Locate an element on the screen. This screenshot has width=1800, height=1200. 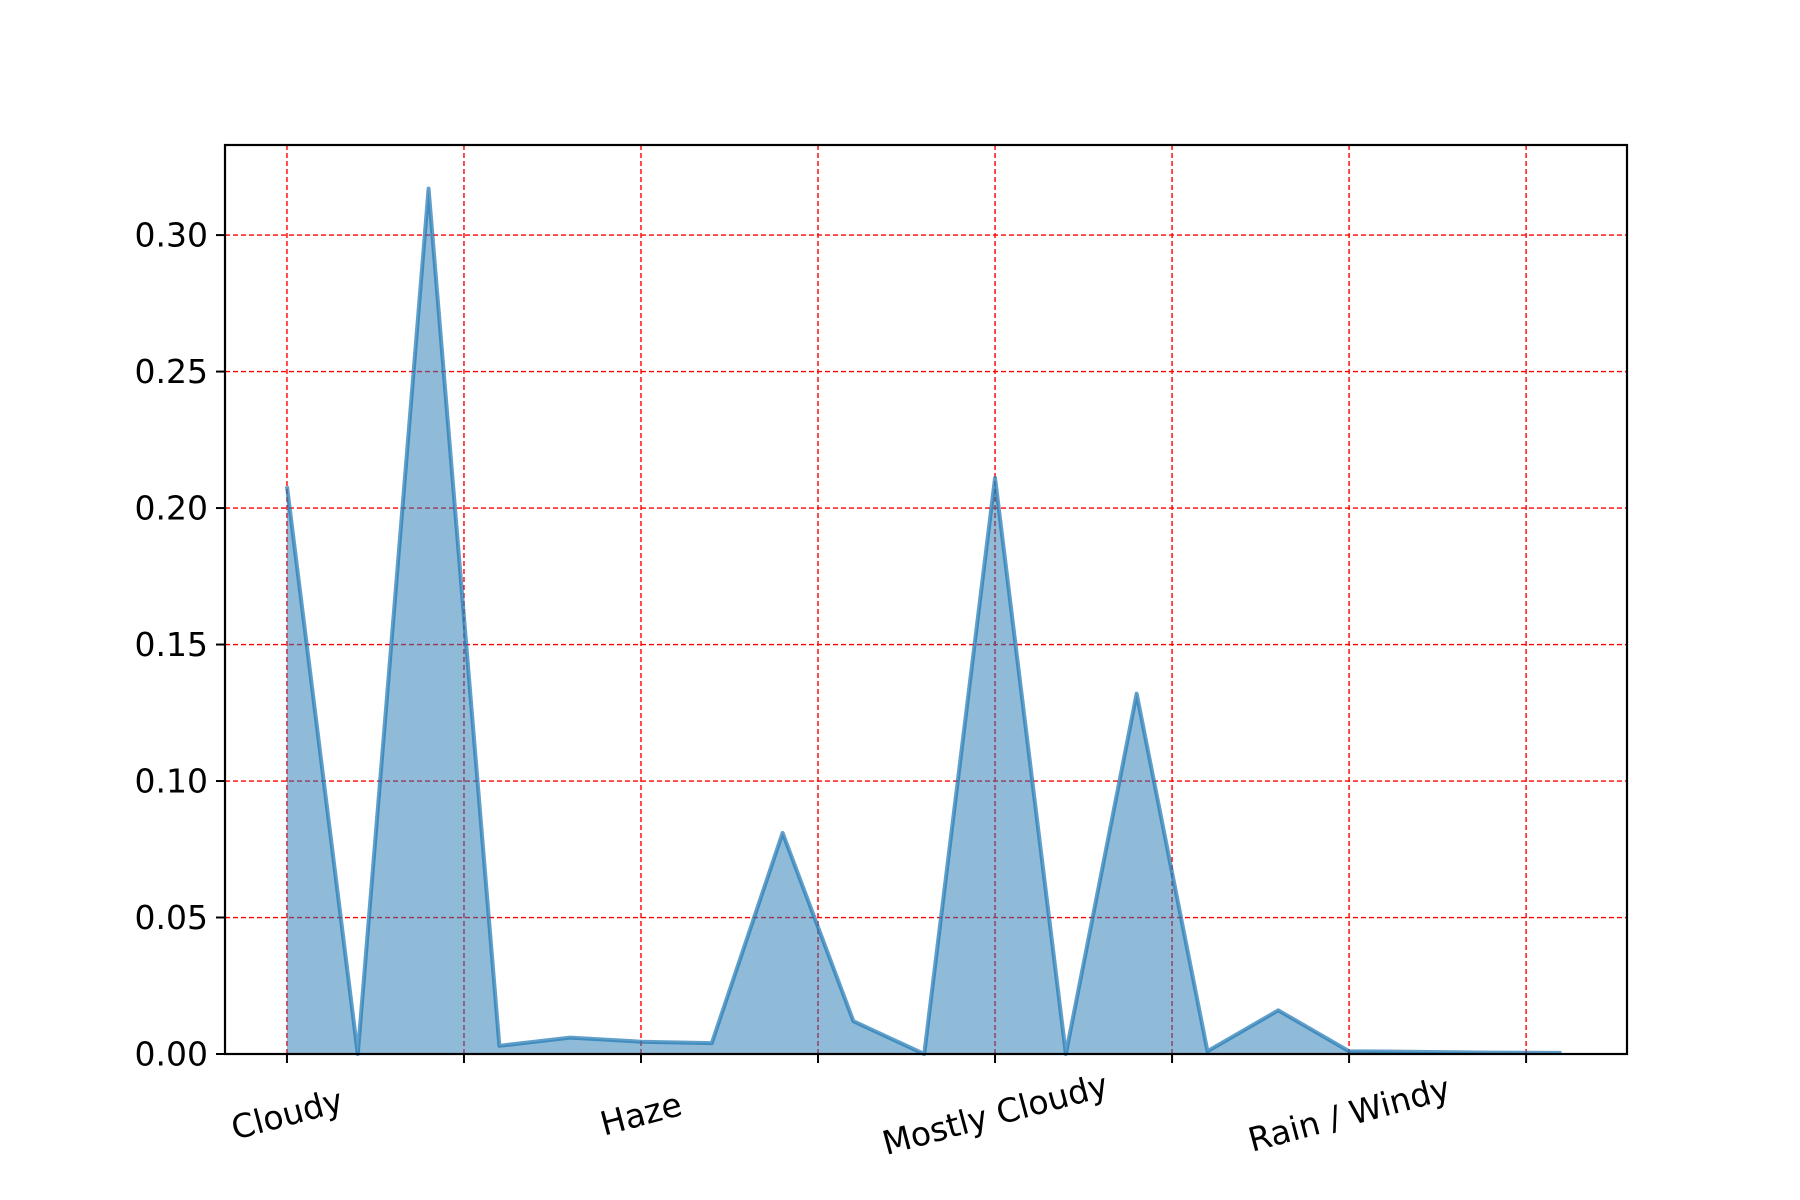
x-tick-label-2: Mostly Cloudy is located at coordinates (995, 1114).